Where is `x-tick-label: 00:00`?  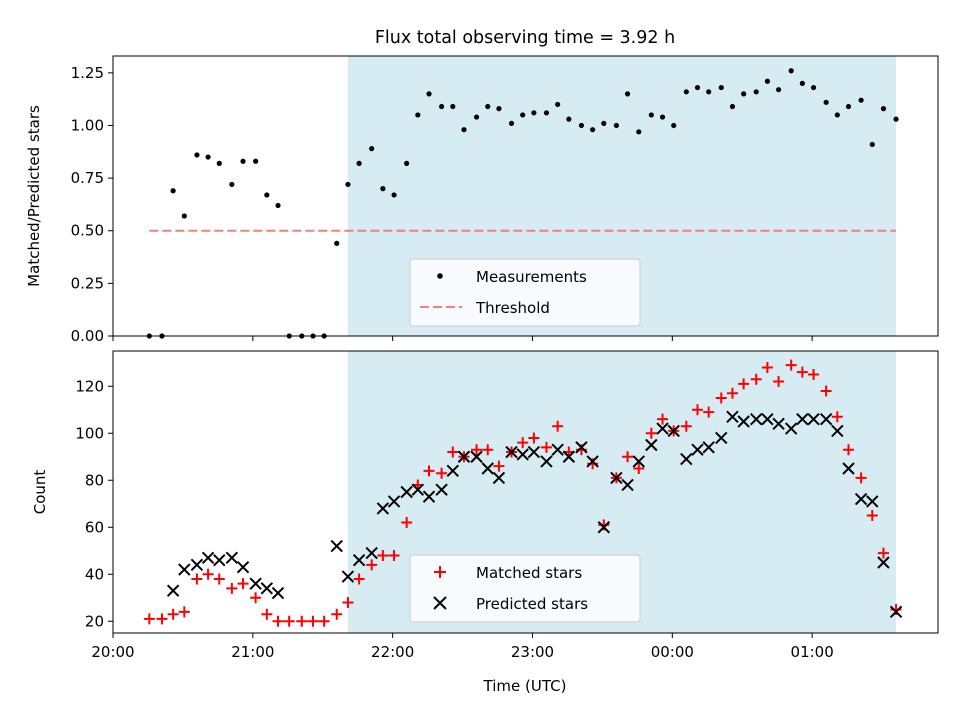
x-tick-label: 00:00 is located at coordinates (672, 652).